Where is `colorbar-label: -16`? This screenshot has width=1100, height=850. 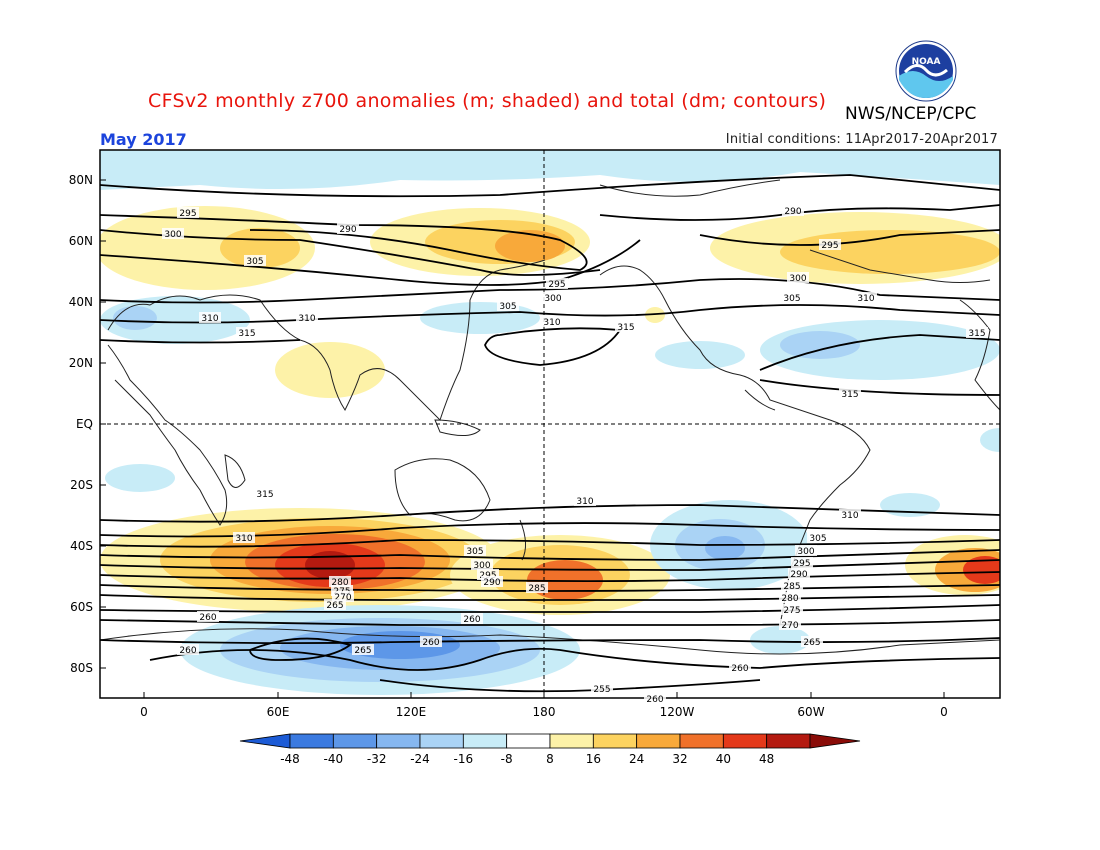
colorbar-label: -16 is located at coordinates (464, 759).